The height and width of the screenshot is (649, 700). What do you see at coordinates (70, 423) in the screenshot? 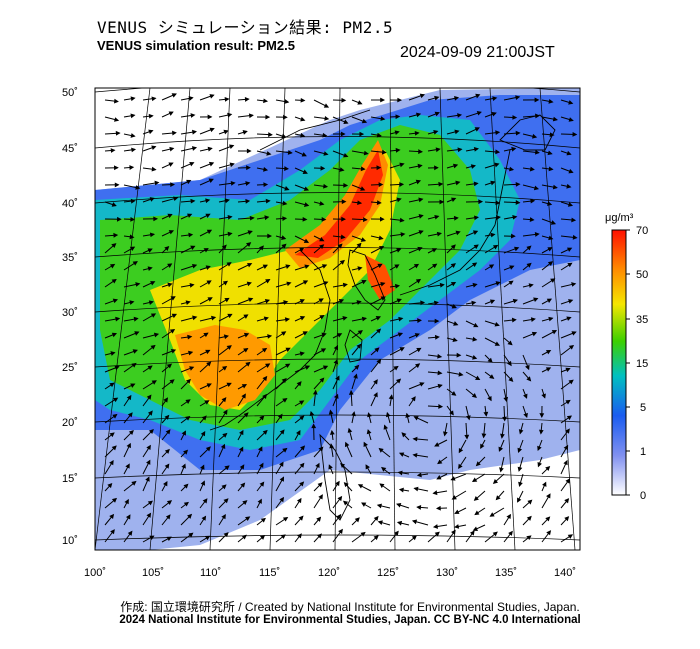
I see `lat-label-20: 20˚` at bounding box center [70, 423].